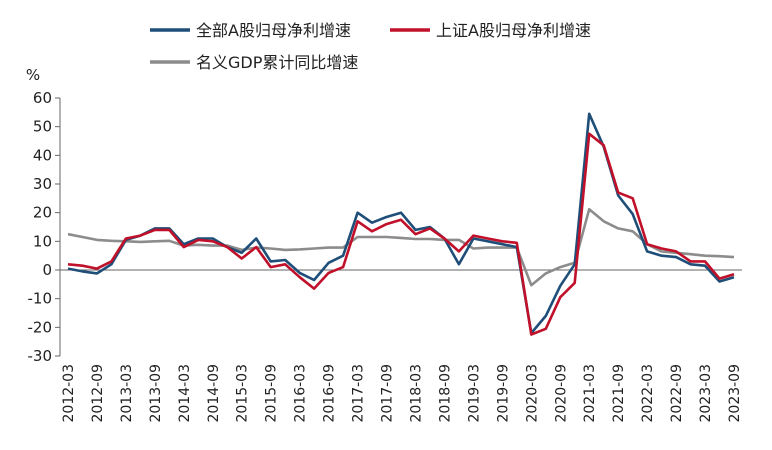  Describe the element at coordinates (127, 393) in the screenshot. I see `x-tick-label: 2013-03` at that location.